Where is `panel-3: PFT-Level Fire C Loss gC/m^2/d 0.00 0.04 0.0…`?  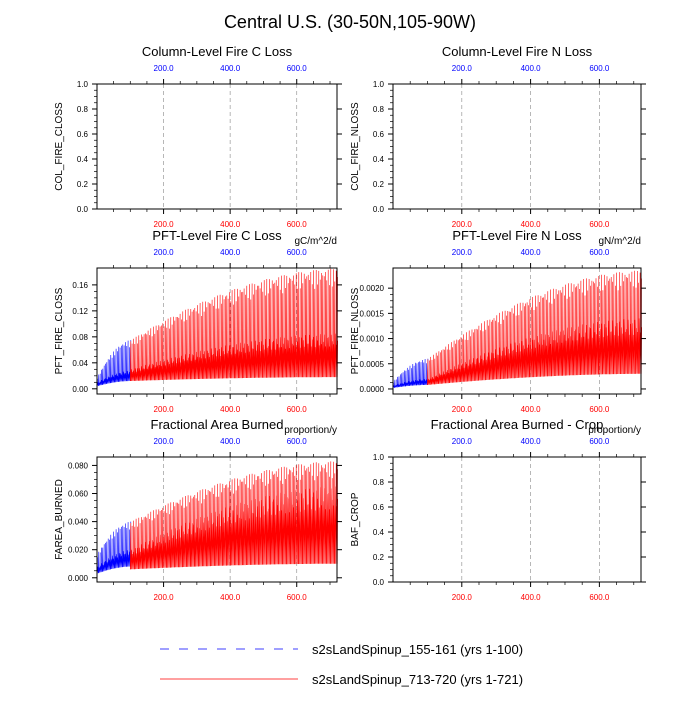 panel-3: PFT-Level Fire C Loss gC/m^2/d 0.00 0.04 0.0… is located at coordinates (198, 321).